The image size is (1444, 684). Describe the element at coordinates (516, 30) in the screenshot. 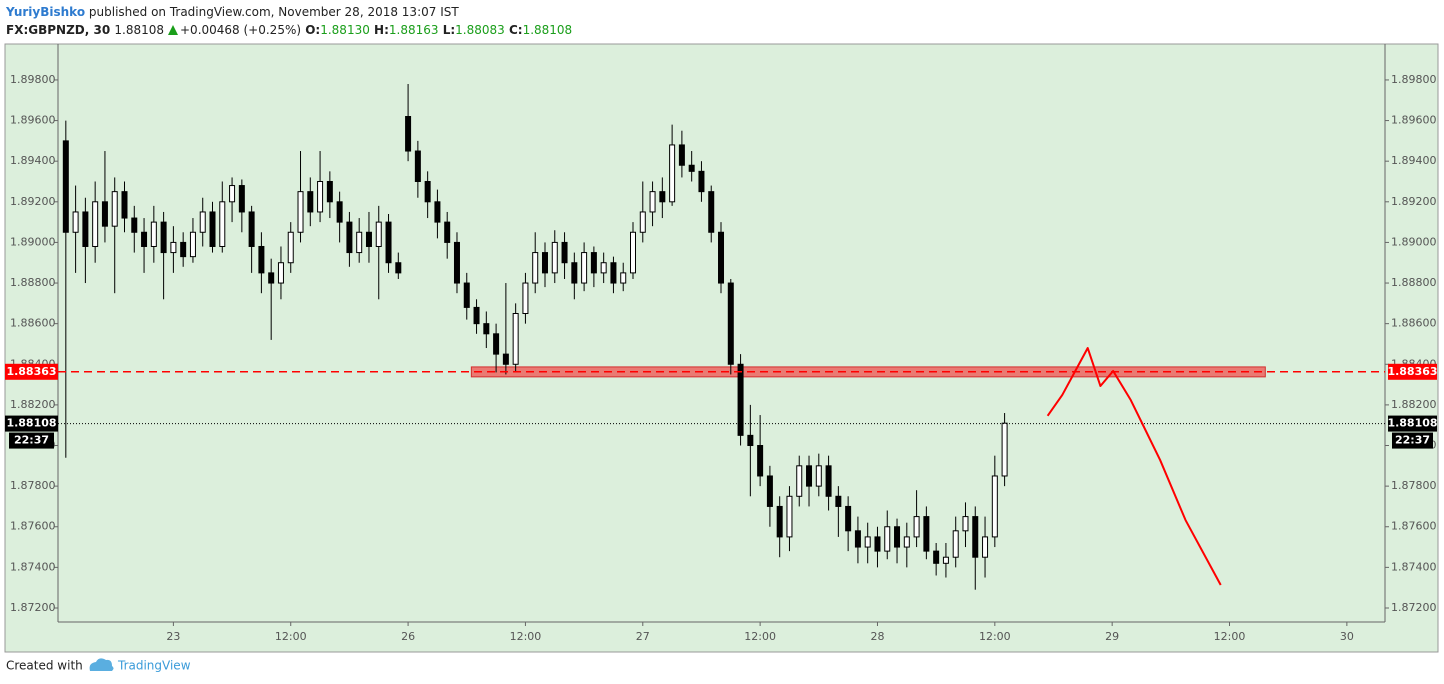

I see `c-label: C:` at that location.